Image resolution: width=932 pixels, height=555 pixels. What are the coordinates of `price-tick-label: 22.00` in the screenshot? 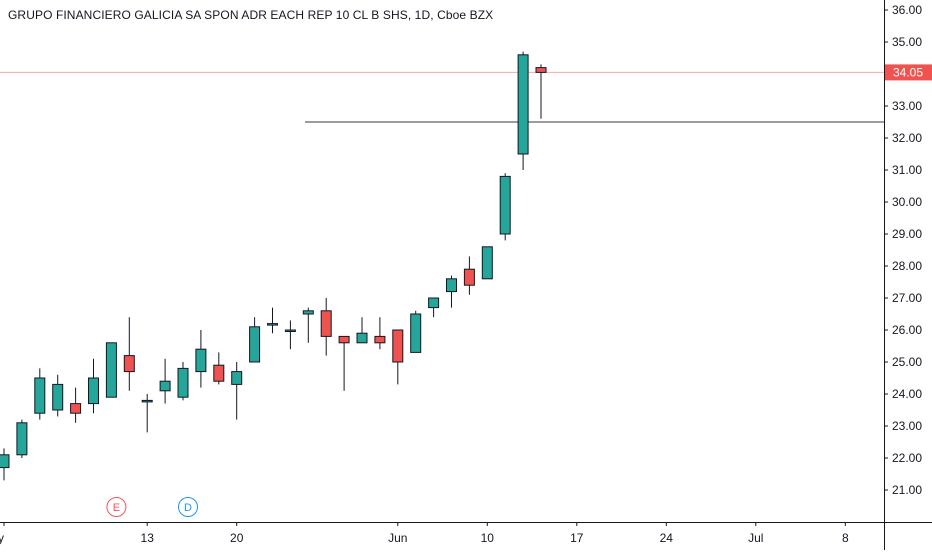 It's located at (907, 458).